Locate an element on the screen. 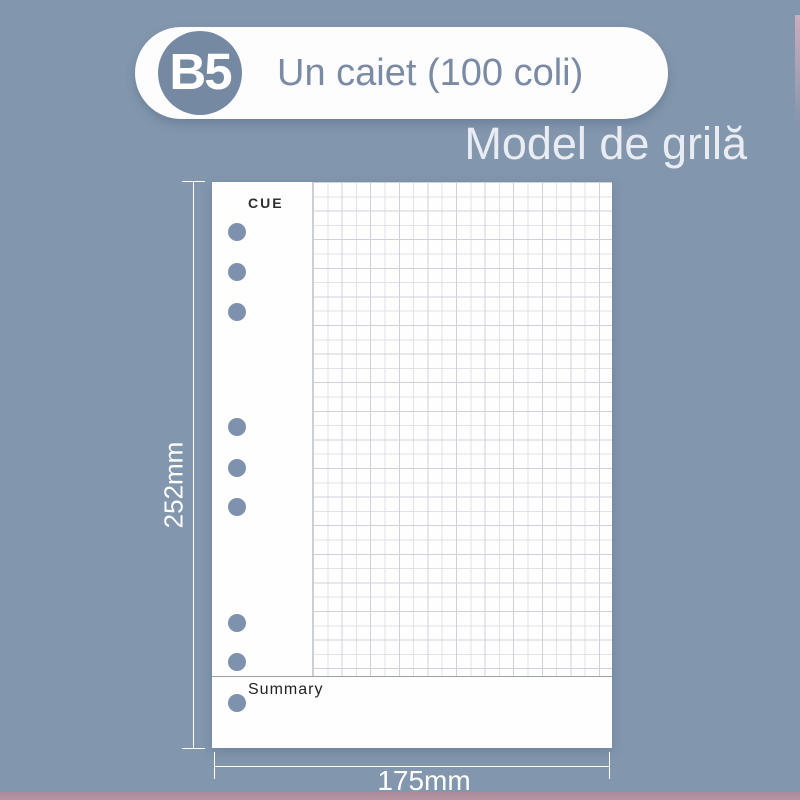 The height and width of the screenshot is (800, 800). summary-divider-line is located at coordinates (412, 676).